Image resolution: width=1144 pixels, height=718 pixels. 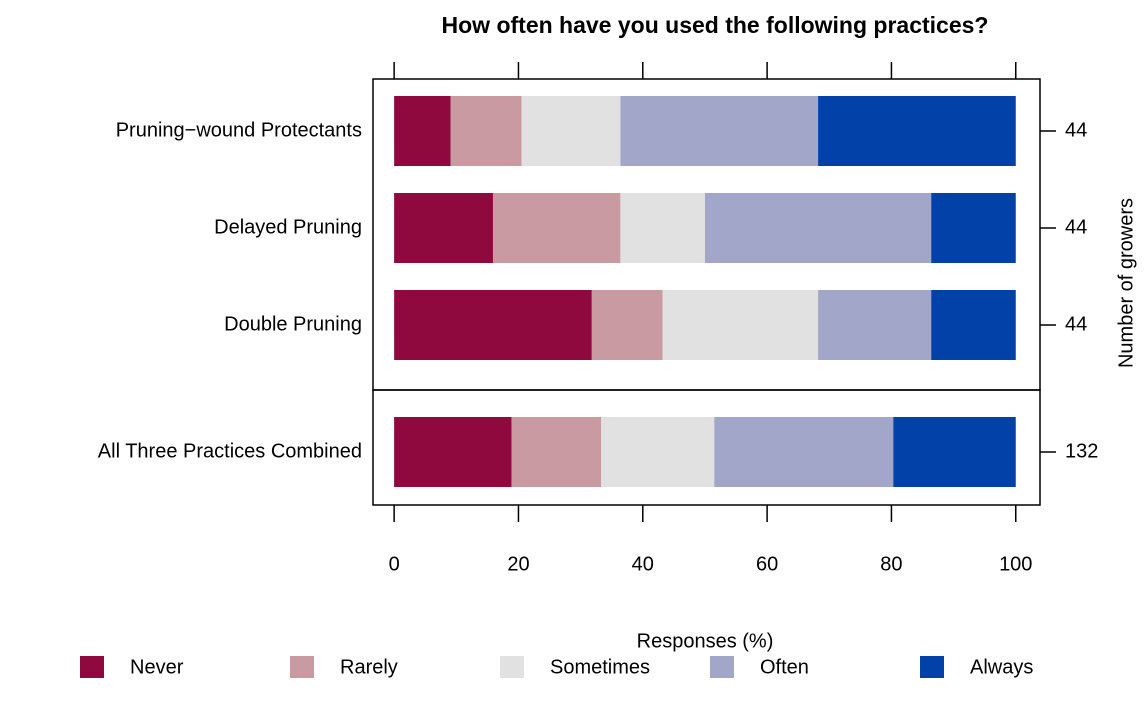 What do you see at coordinates (157, 667) in the screenshot?
I see `legend-label: Never` at bounding box center [157, 667].